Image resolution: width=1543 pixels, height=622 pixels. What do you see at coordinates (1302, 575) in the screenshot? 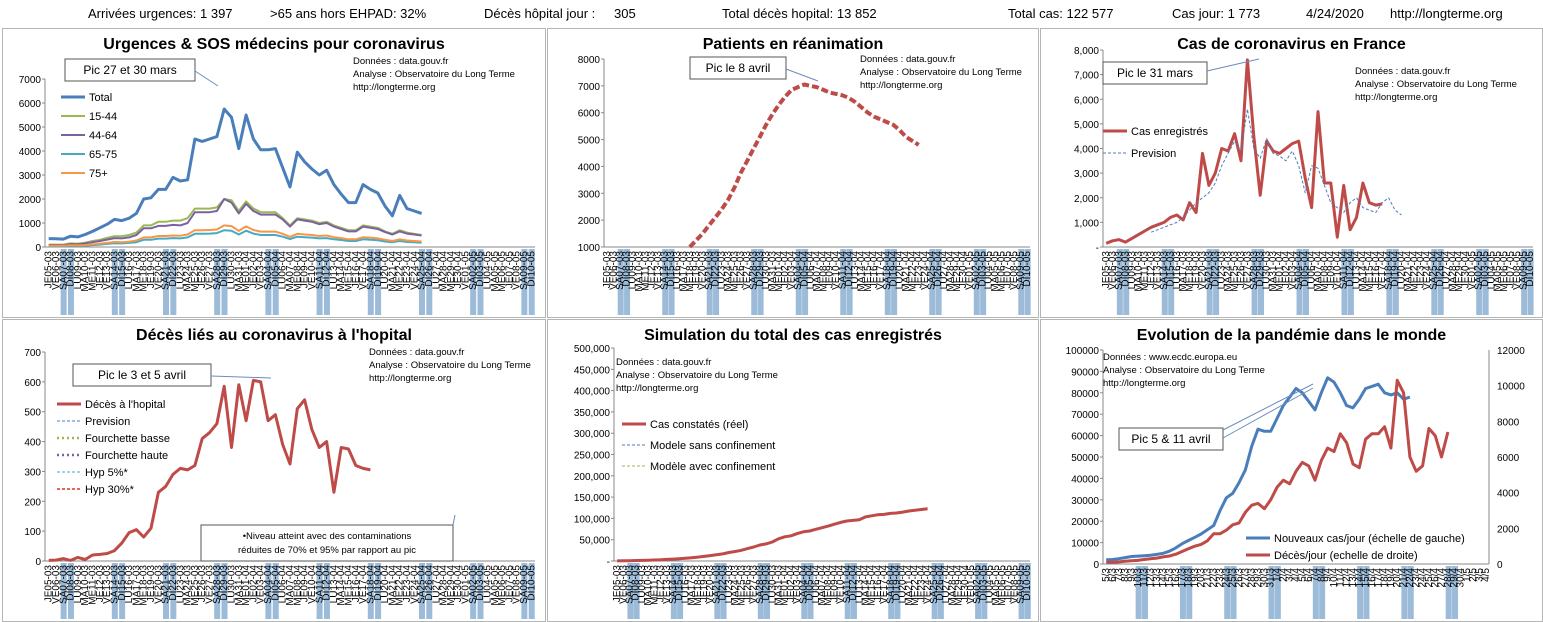
I see `x-tick-label: 5/4` at bounding box center [1302, 575].